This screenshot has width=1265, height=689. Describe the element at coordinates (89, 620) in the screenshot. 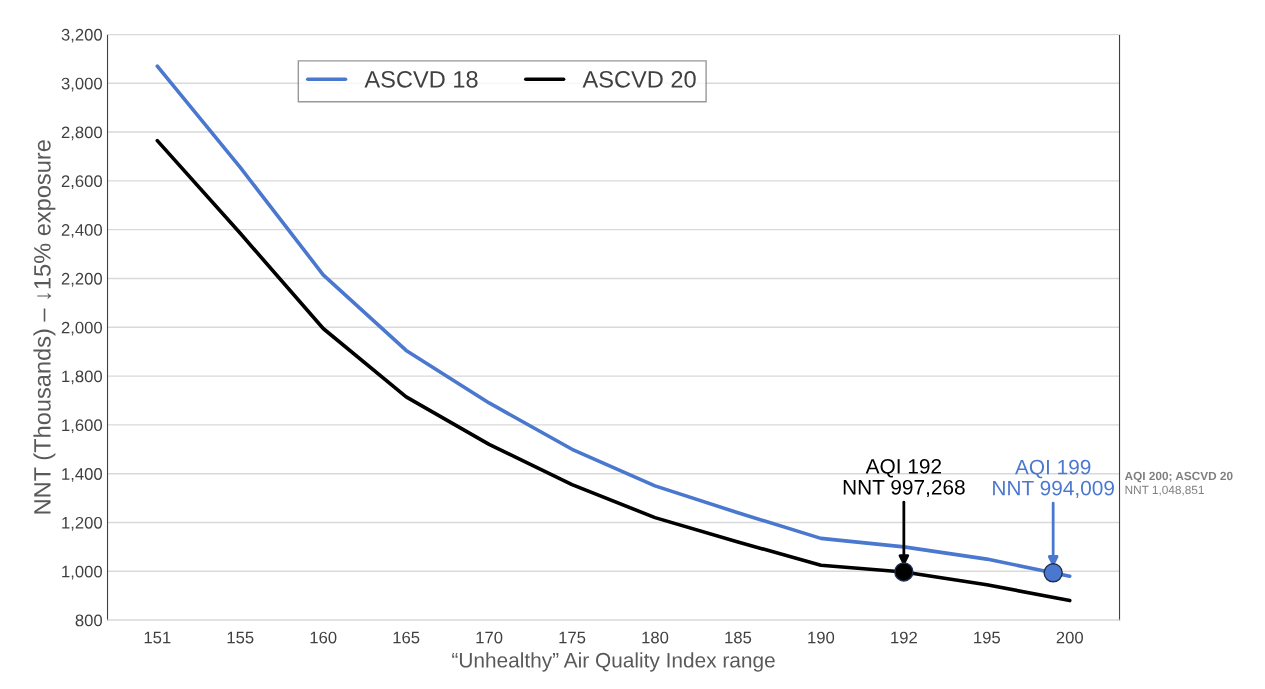

I see `y-tick-label: 800` at that location.